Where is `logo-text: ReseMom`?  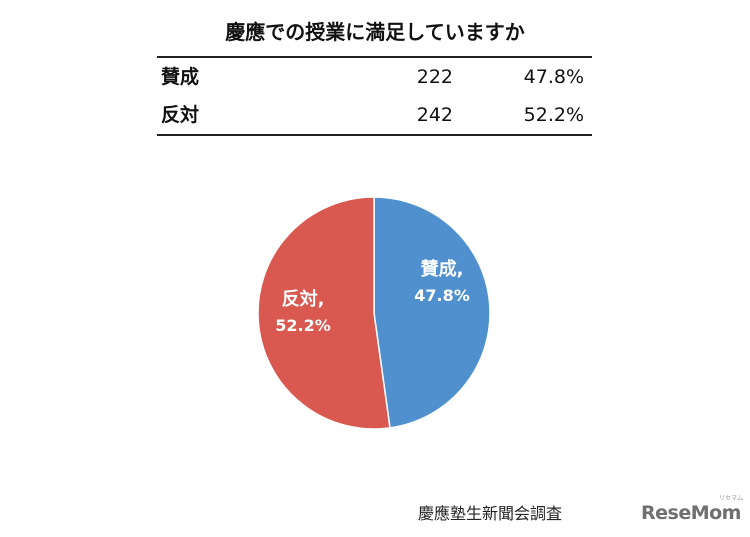 logo-text: ReseMom is located at coordinates (691, 513).